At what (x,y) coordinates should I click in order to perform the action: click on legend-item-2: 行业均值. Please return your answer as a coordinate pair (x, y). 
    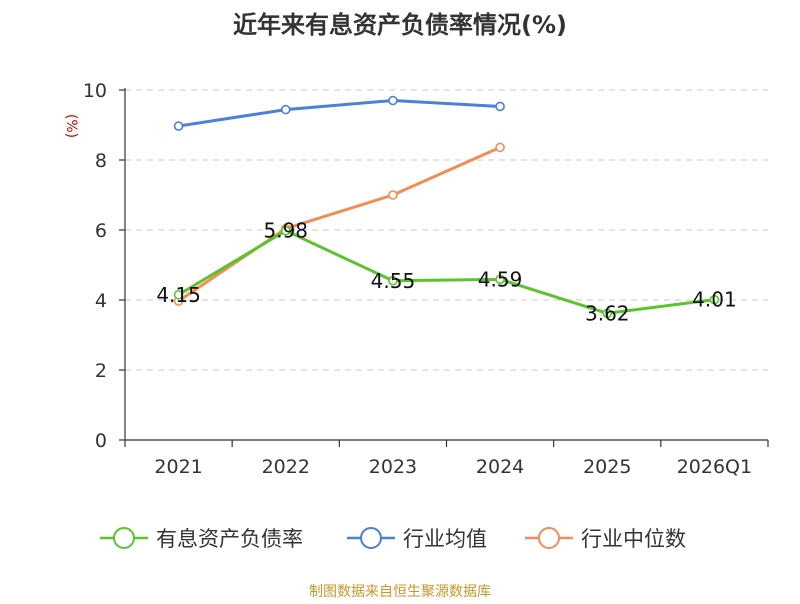
    Looking at the image, I should click on (417, 539).